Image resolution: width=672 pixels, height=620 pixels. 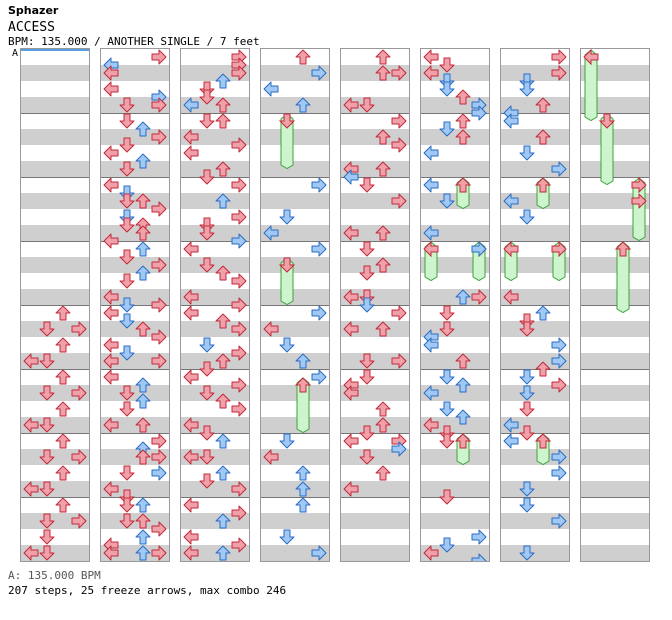 I want to click on freeze-head-left-icon, so click(x=431, y=249).